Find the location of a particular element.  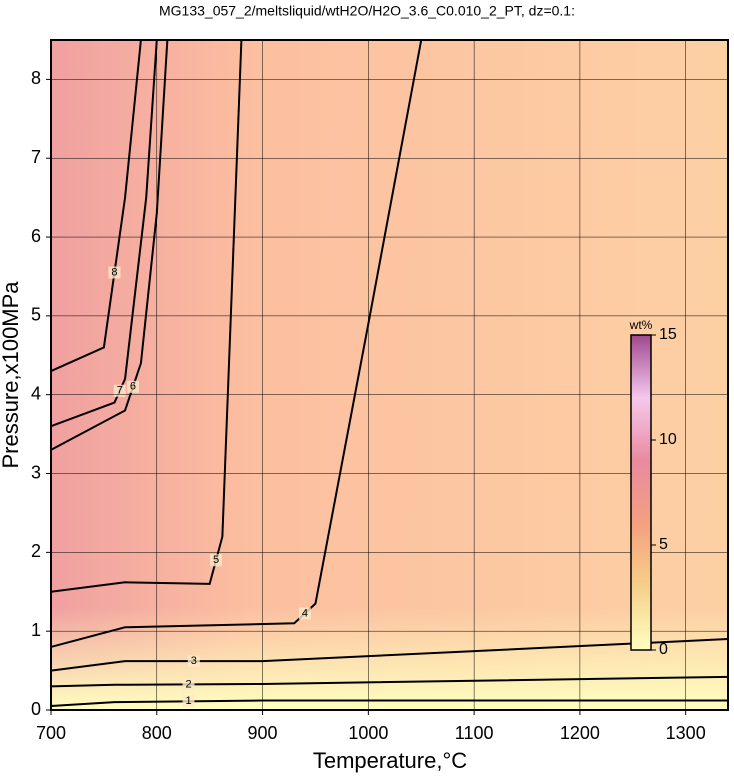

y-axis-label: Pressure,x100MPa is located at coordinates (11, 375).